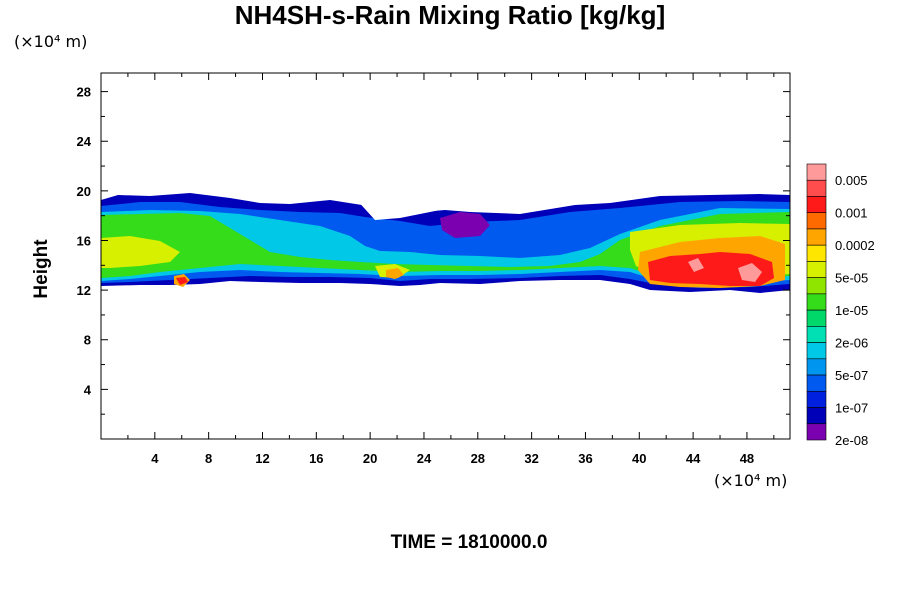 The width and height of the screenshot is (900, 600). Describe the element at coordinates (88, 389) in the screenshot. I see `y-tick-label: 4` at that location.